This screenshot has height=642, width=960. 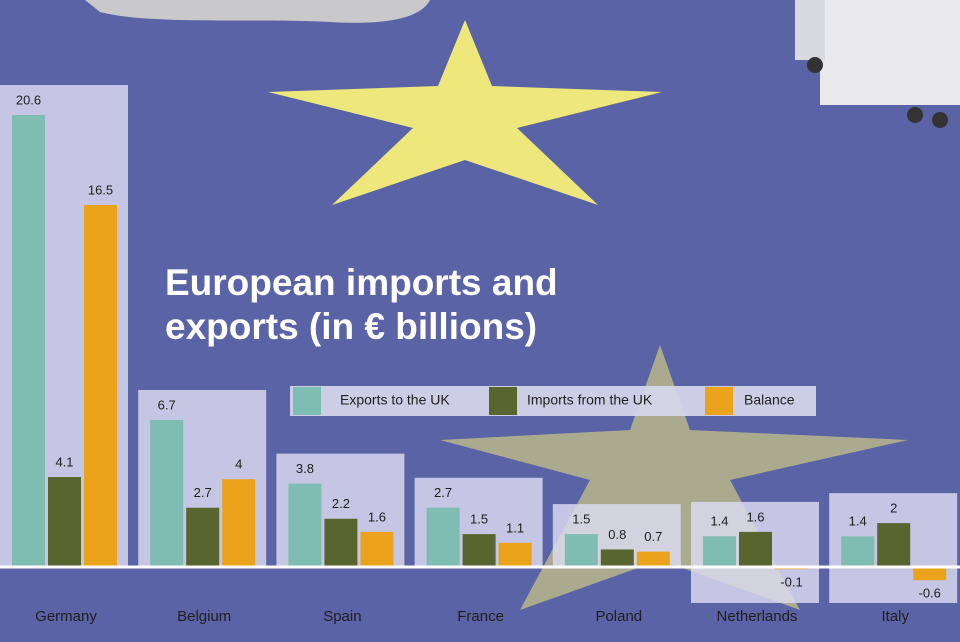 I want to click on x-tick-label: Netherlands, so click(x=757, y=616).